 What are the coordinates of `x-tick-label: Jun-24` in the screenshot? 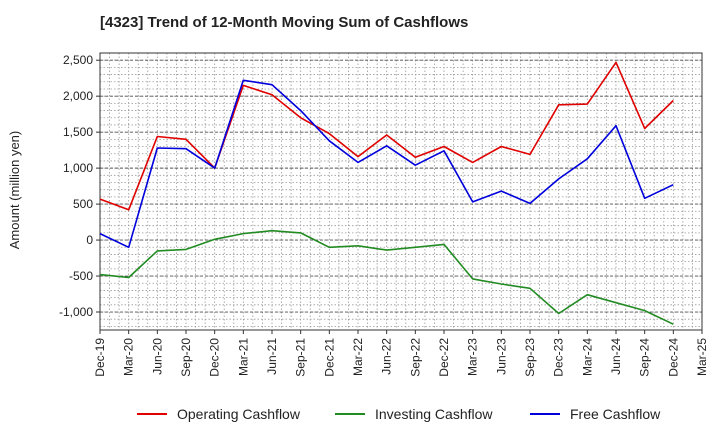 It's located at (616, 356).